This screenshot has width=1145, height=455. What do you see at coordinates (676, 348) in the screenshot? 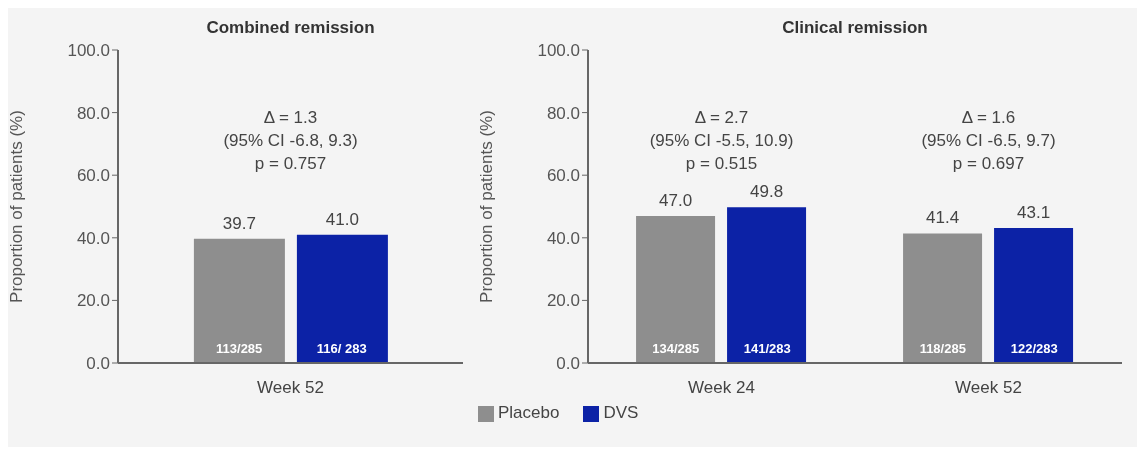
I see `annotation: 134/285` at bounding box center [676, 348].